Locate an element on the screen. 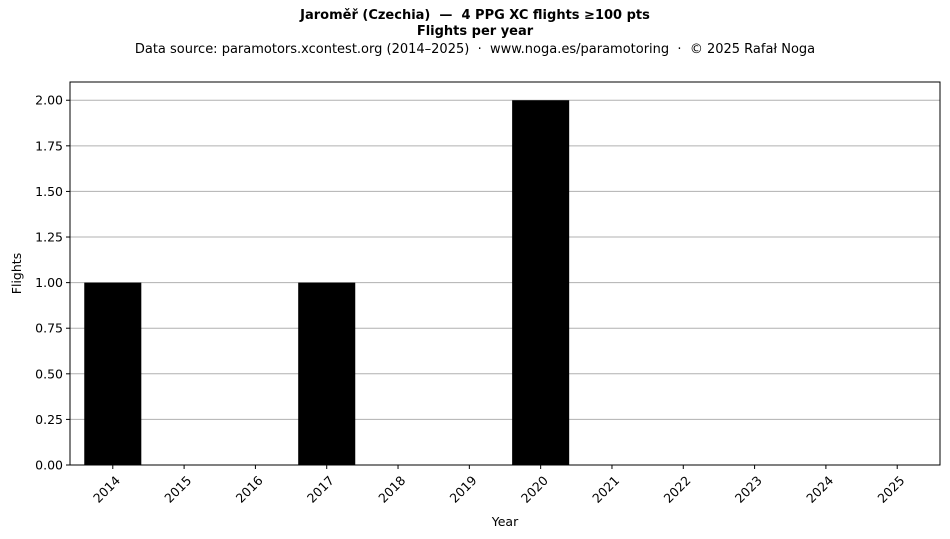 This screenshot has height=539, width=950. x-tick-label: 2024 is located at coordinates (819, 489).